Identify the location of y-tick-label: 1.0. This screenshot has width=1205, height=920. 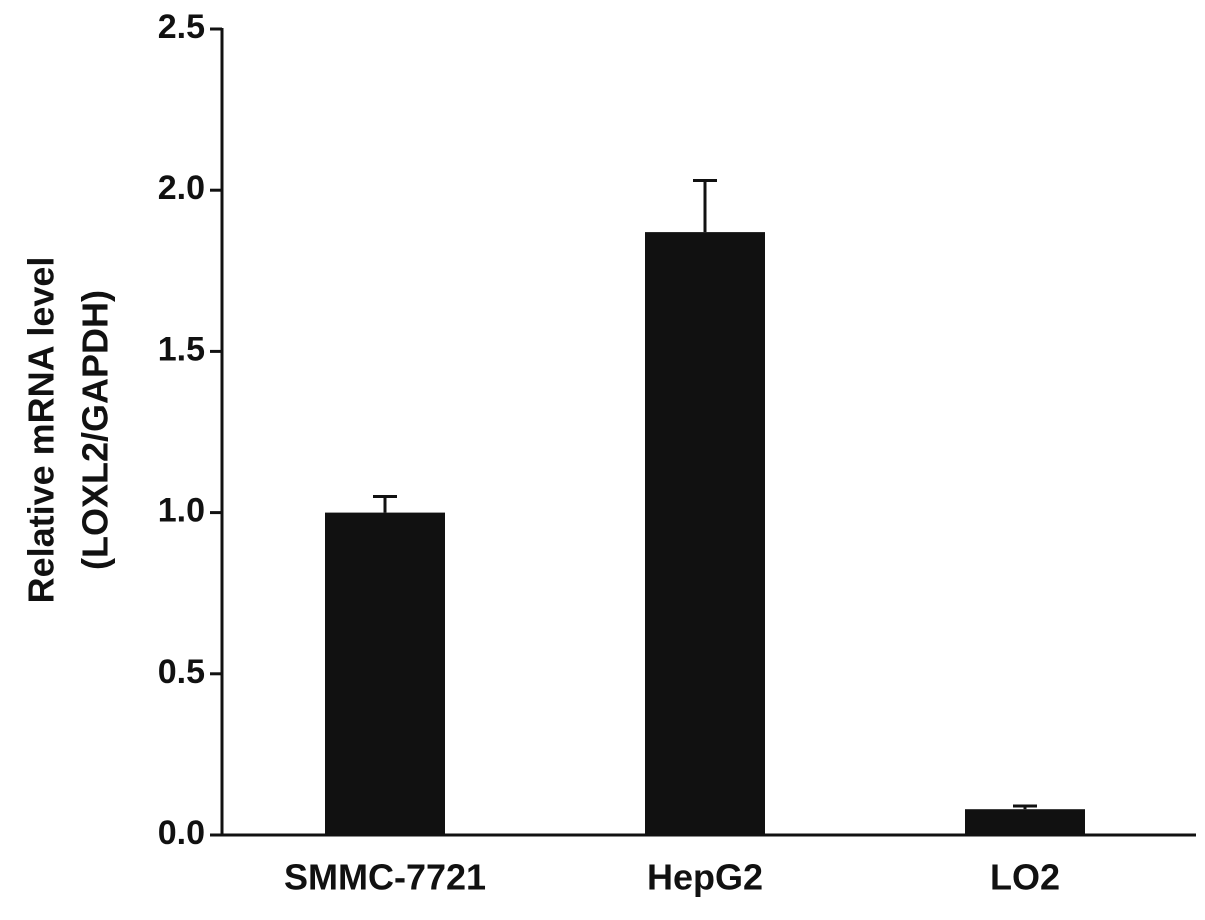
(181, 511).